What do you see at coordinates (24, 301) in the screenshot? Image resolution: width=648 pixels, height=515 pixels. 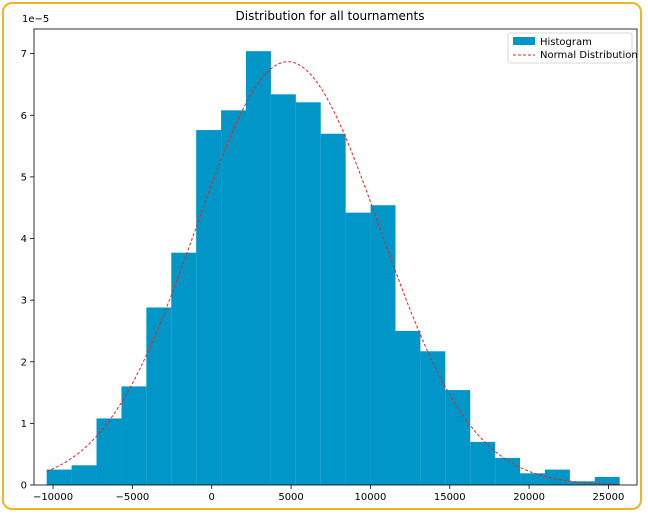 I see `y-tick-label: 3` at bounding box center [24, 301].